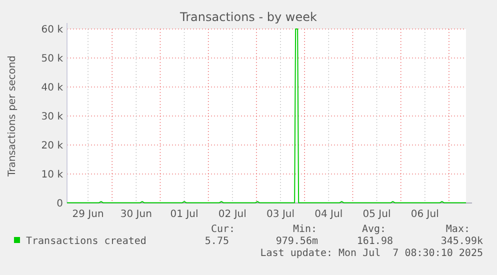  Describe the element at coordinates (136, 214) in the screenshot. I see `x-tick-label: 30 Jun` at that location.